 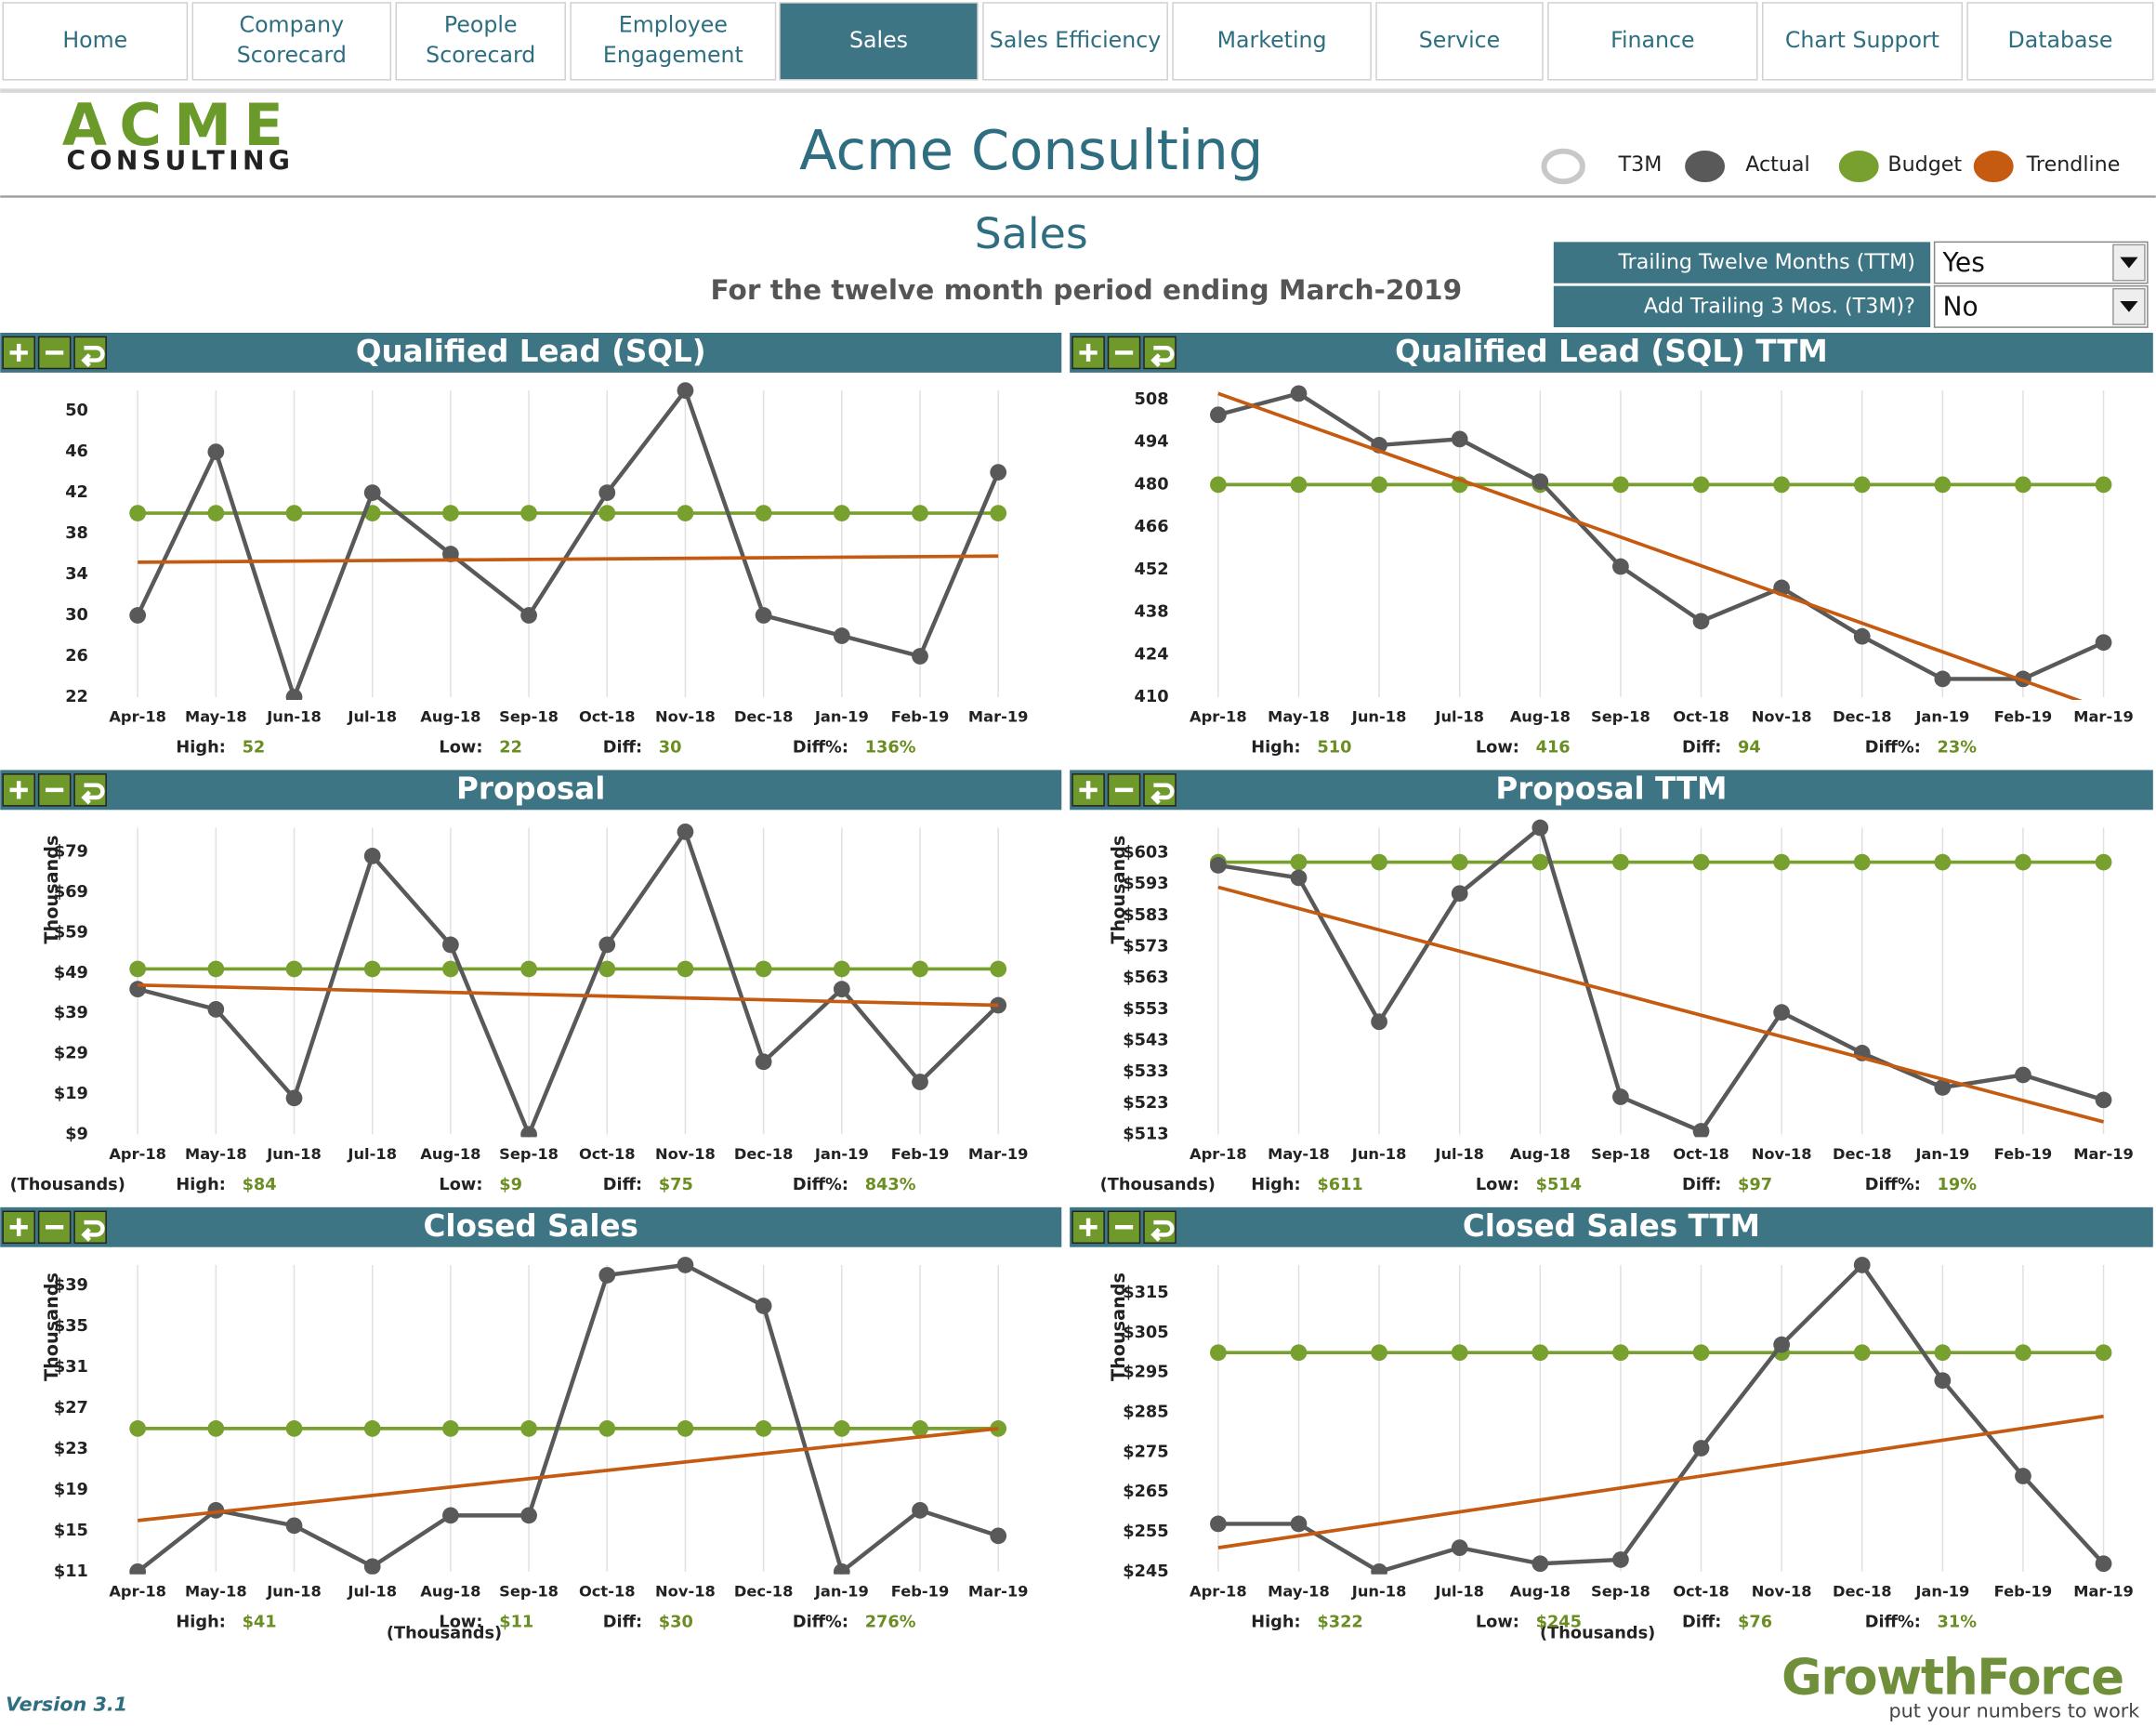 I want to click on page-title: Sales, so click(x=1031, y=233).